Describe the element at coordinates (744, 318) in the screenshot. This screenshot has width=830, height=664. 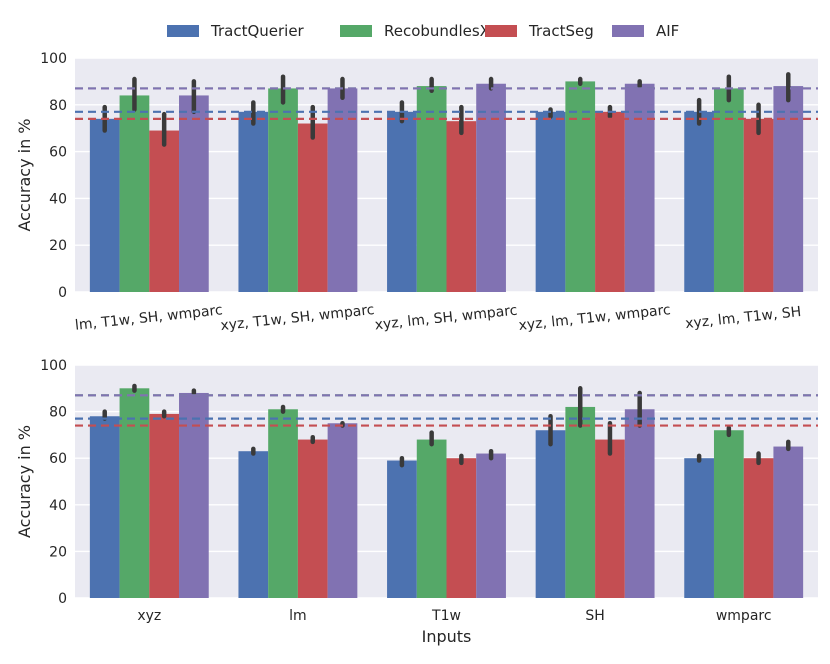
I see `x-tick-label: xyz, lm, T1w, SH` at that location.